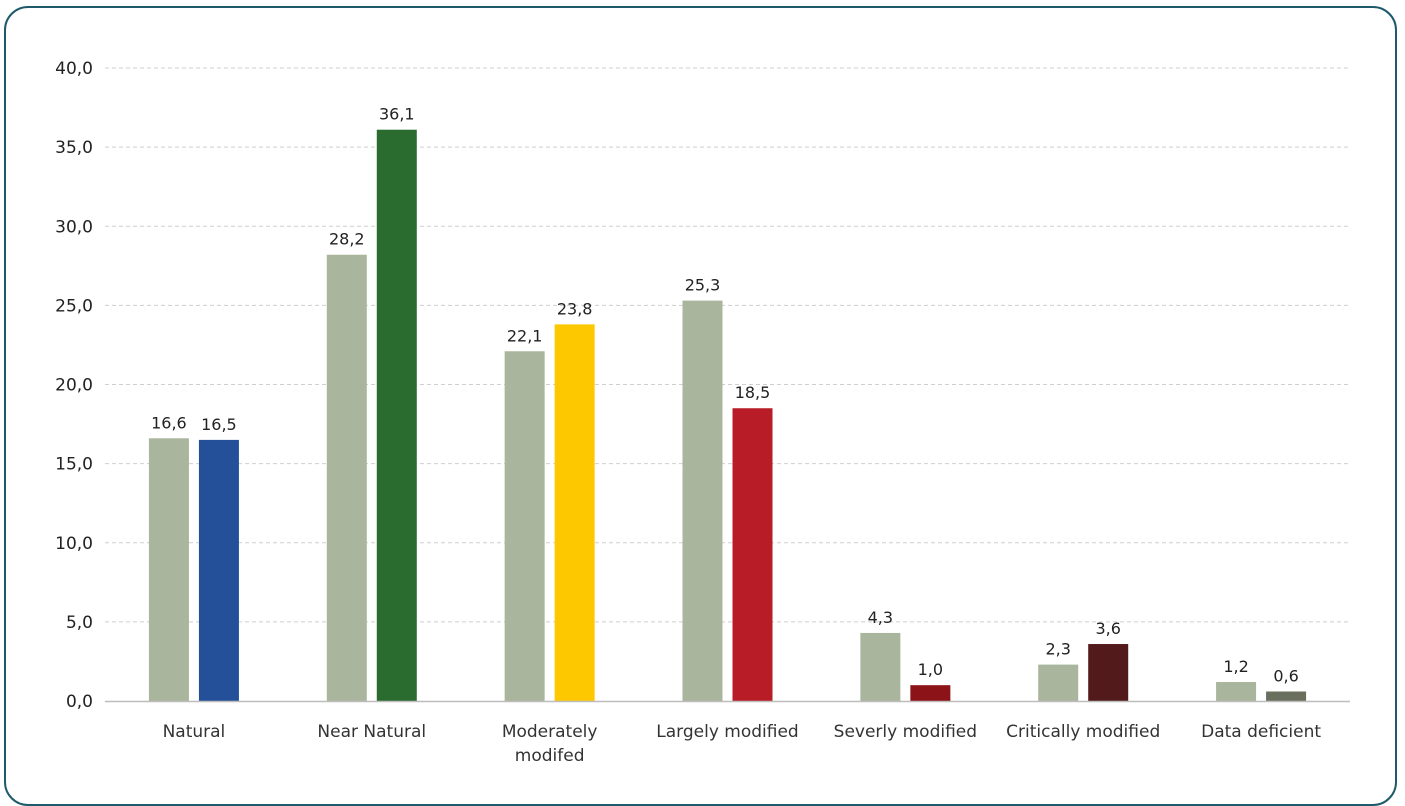 This screenshot has width=1405, height=806. Describe the element at coordinates (194, 732) in the screenshot. I see `x-tick-label: Natural` at that location.